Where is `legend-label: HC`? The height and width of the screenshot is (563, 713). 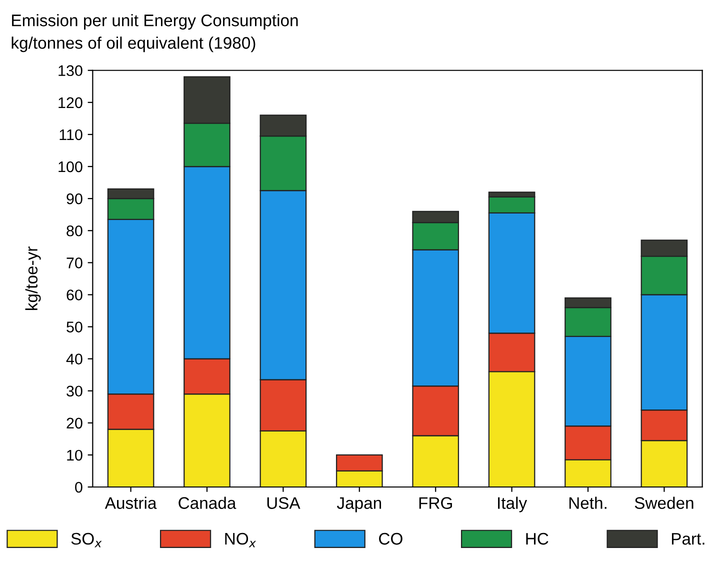 legend-label: HC is located at coordinates (537, 538).